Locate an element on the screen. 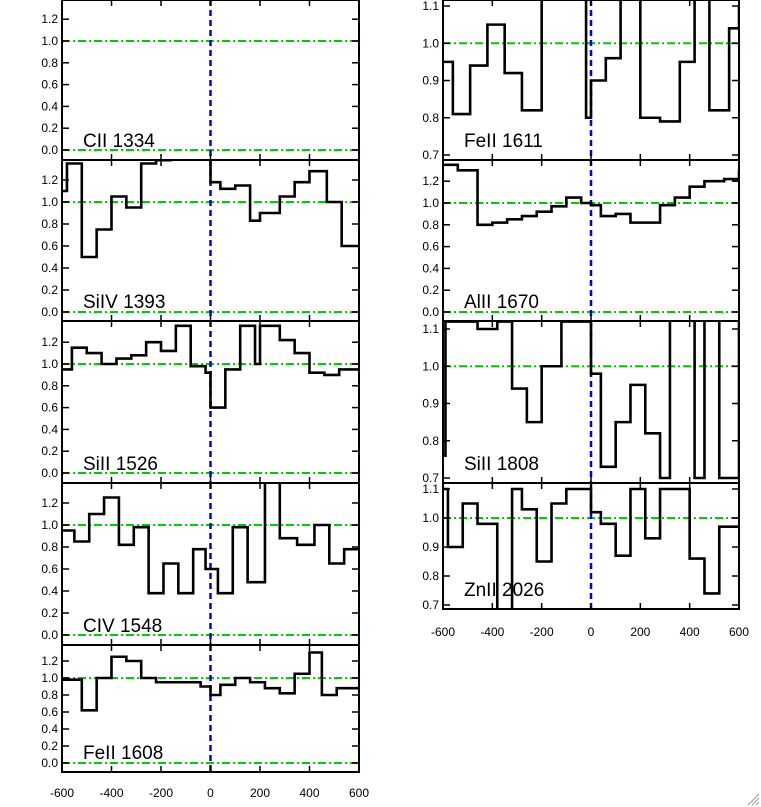 This screenshot has height=807, width=761. ion-label: AlII 1670 is located at coordinates (501, 302).